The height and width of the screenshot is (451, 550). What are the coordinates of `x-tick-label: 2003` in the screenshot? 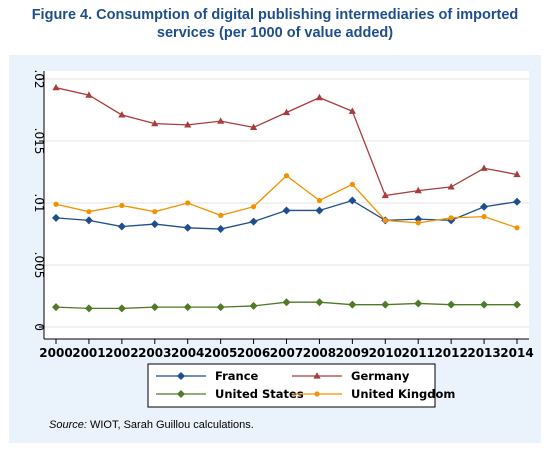 It's located at (154, 353).